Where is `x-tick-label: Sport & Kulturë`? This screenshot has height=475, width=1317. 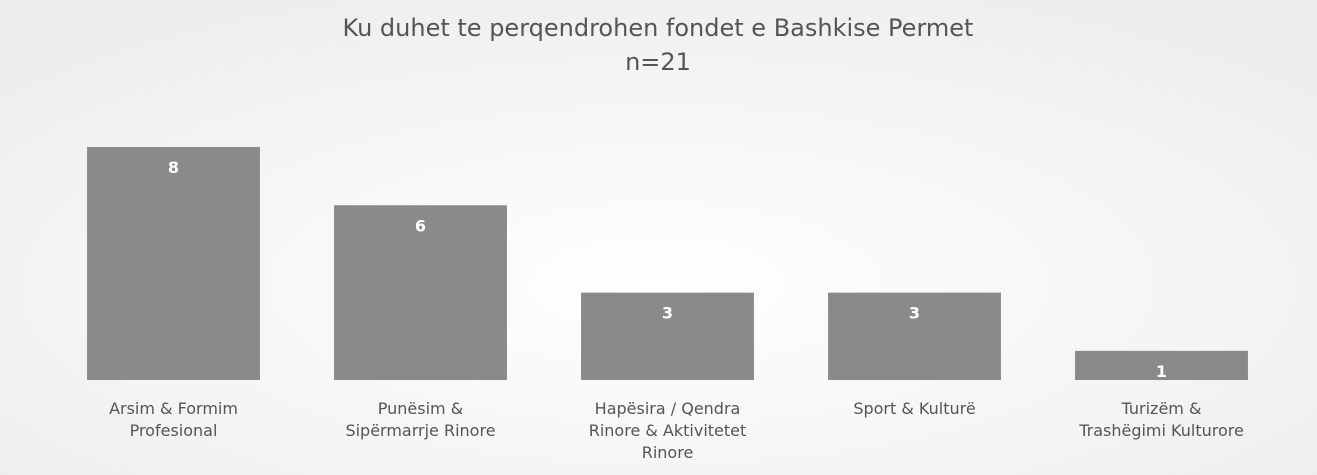 x-tick-label: Sport & Kulturë is located at coordinates (914, 408).